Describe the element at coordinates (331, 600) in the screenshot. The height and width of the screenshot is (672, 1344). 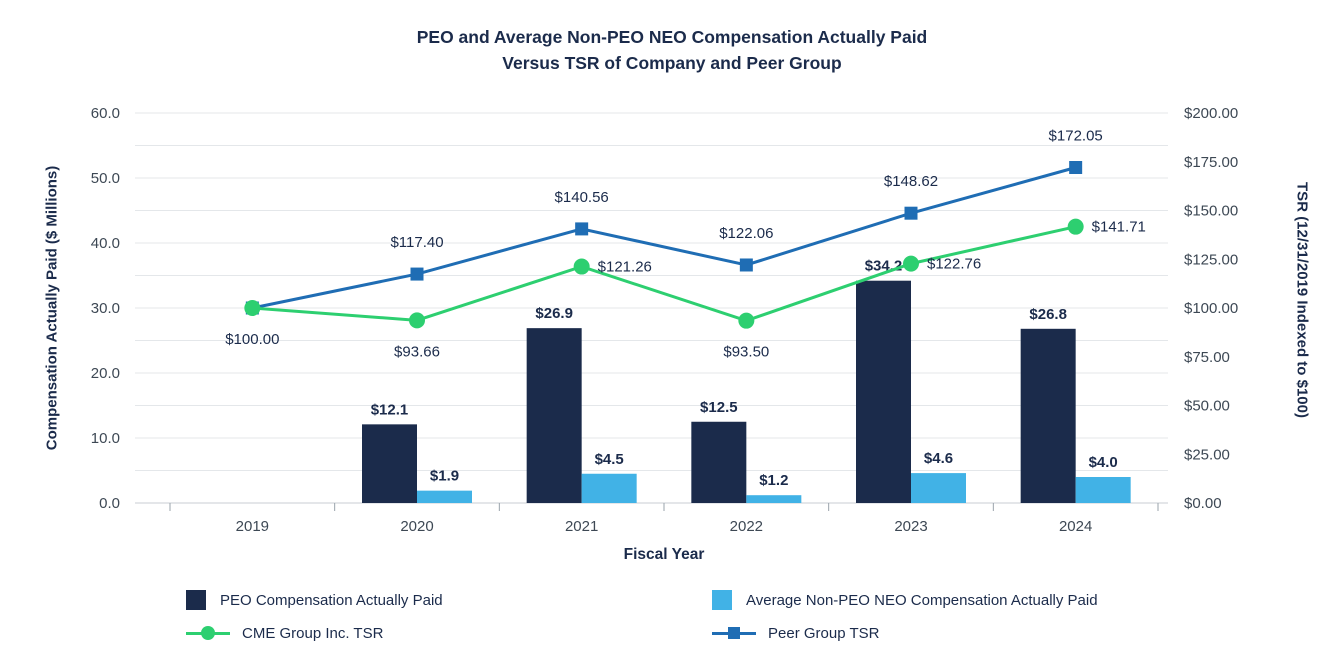
I see `legend-label-peo: PEO Compensation Actually Paid` at that location.